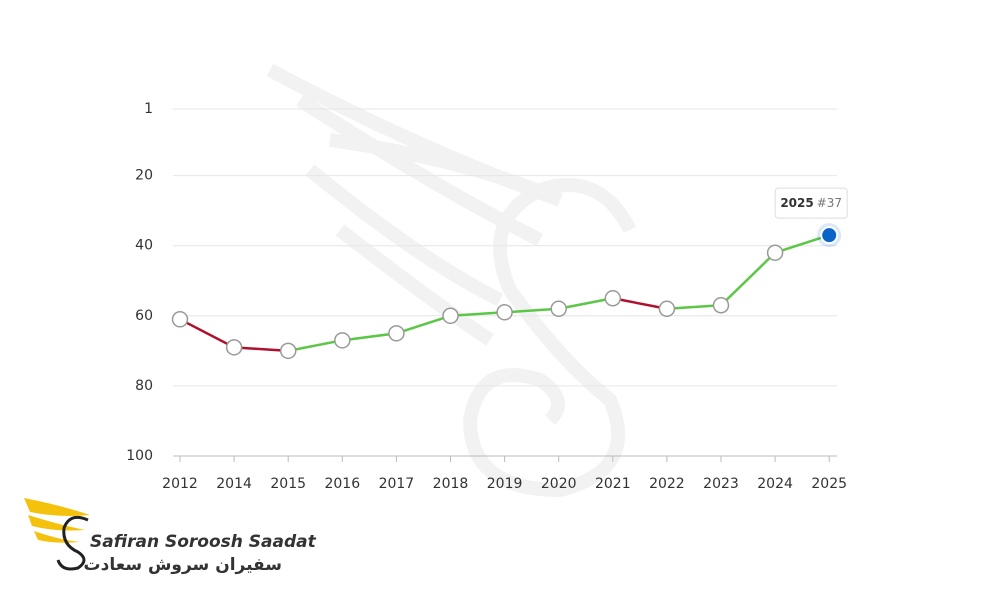 The image size is (1000, 600). I want to click on y-tick-label: 1, so click(148, 109).